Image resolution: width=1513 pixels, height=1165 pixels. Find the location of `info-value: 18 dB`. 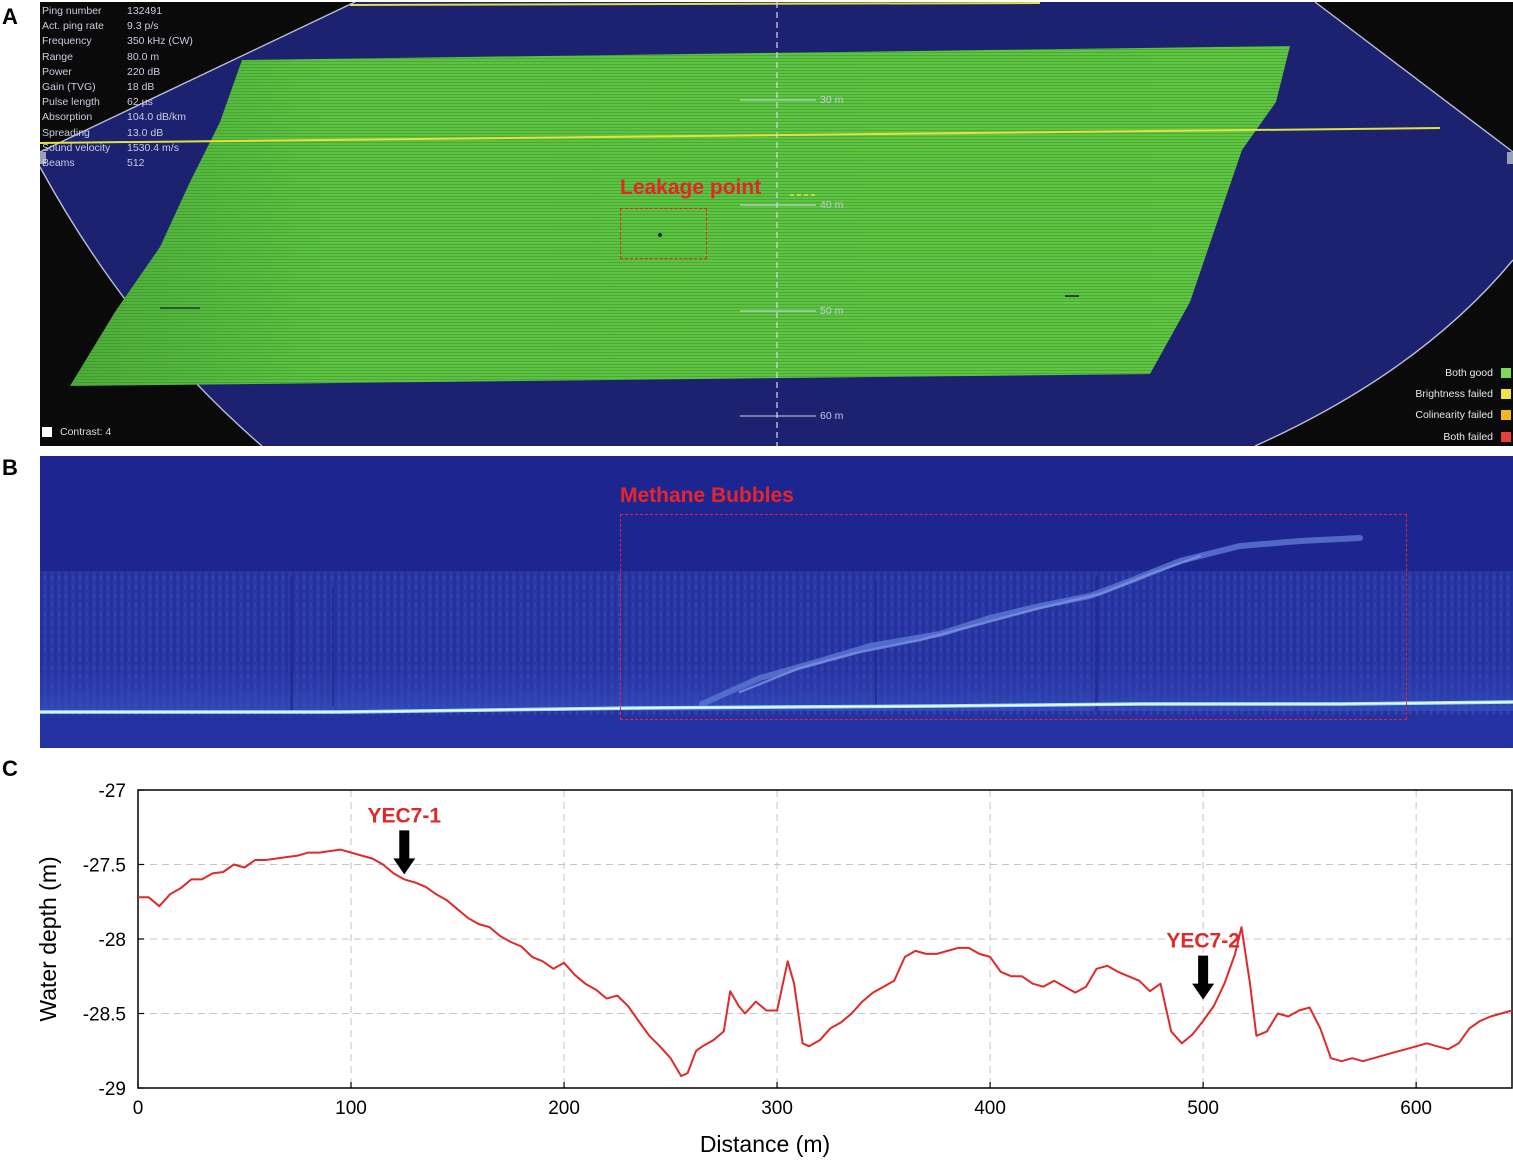

info-value: 18 dB is located at coordinates (141, 87).